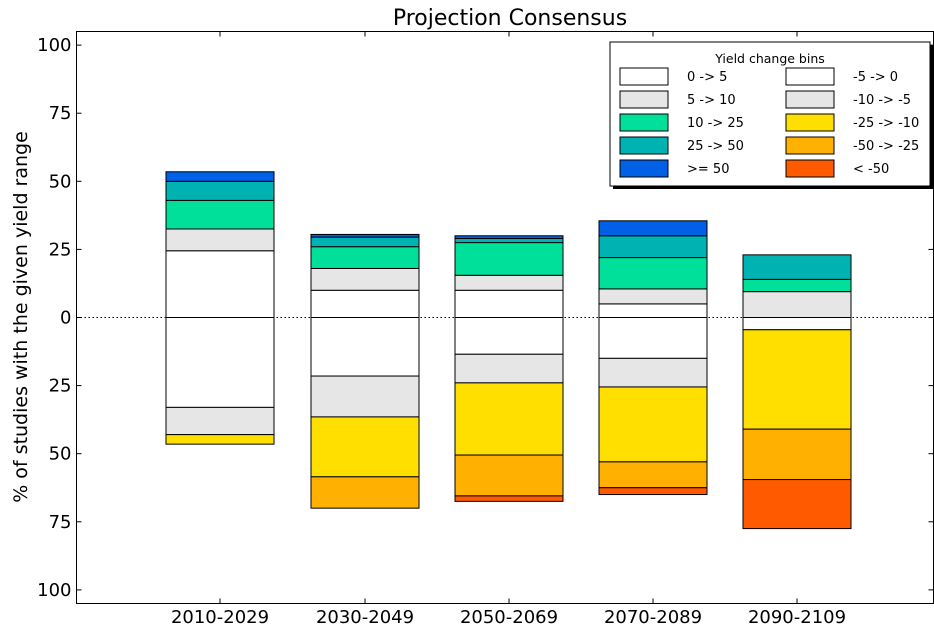  I want to click on chart-title: Projection Consensus, so click(510, 18).